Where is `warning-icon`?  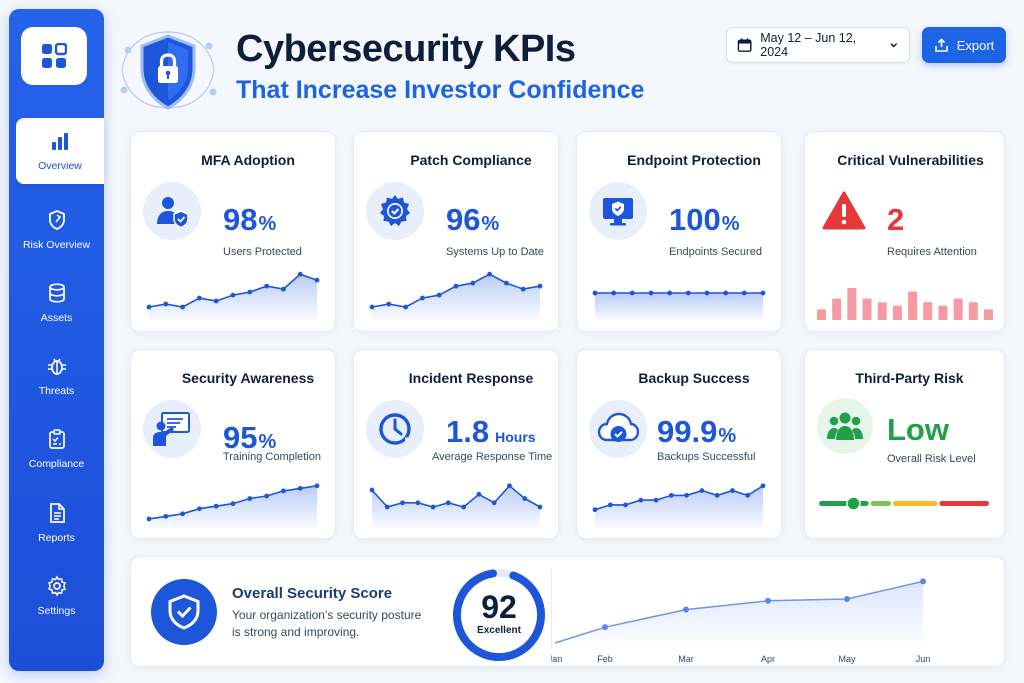 warning-icon is located at coordinates (844, 211).